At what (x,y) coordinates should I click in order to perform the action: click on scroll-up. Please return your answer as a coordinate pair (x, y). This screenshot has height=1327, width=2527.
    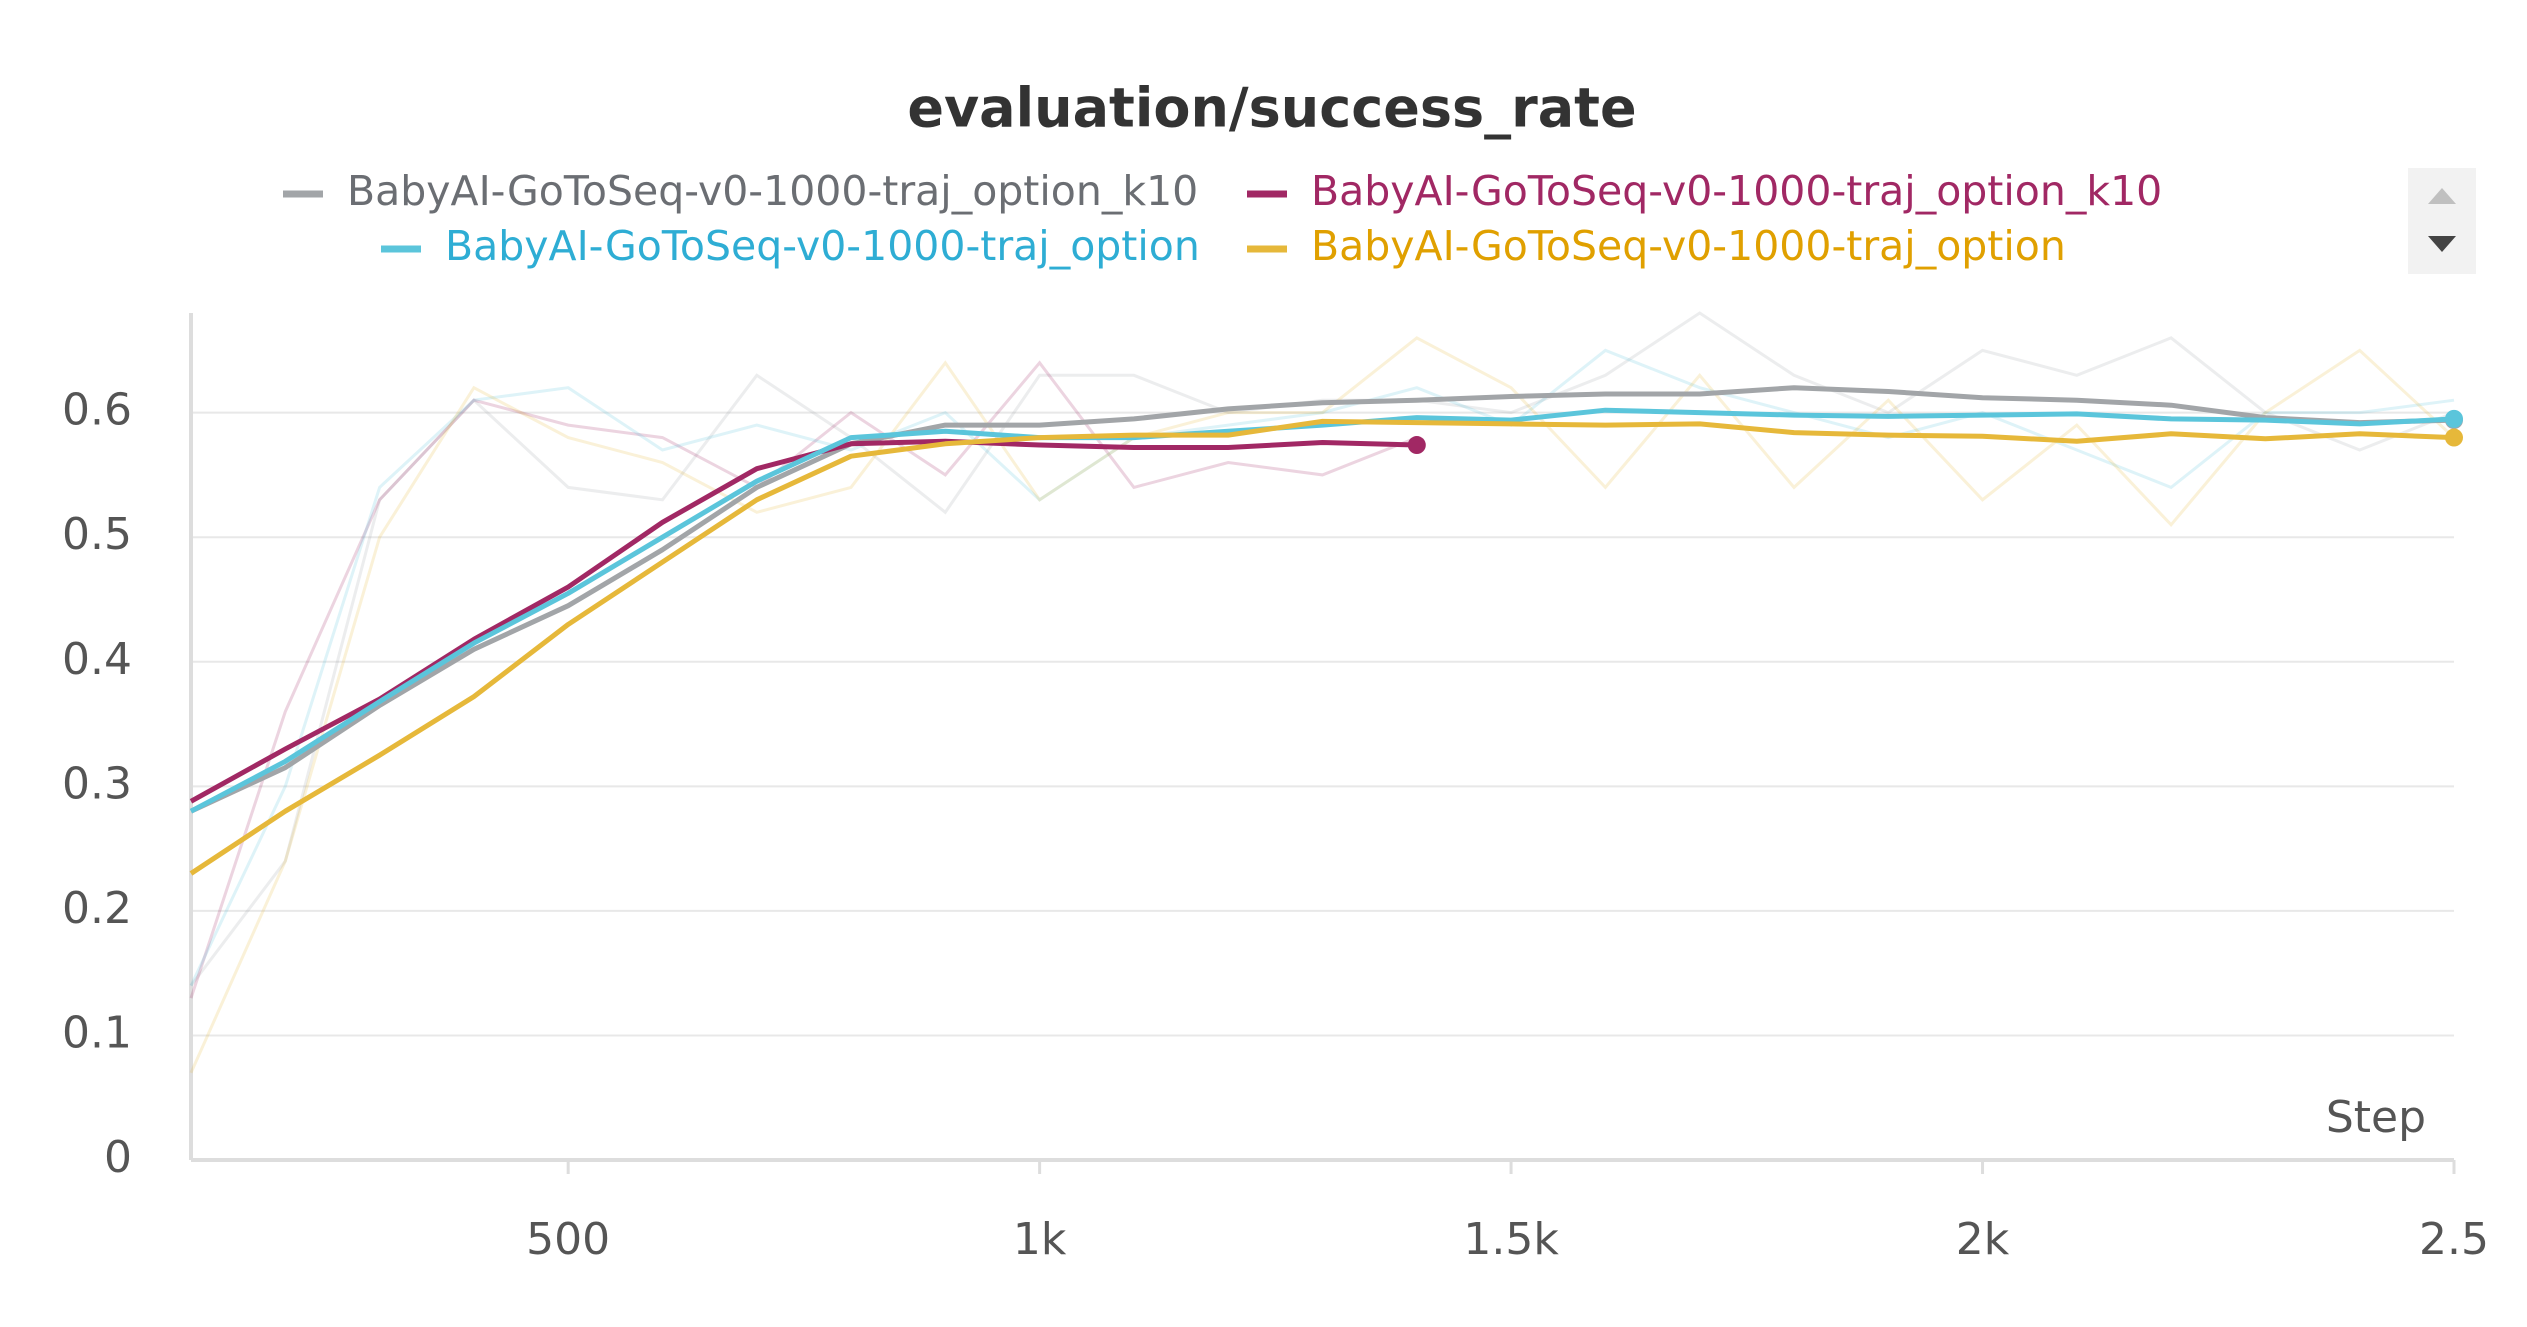
    Looking at the image, I should click on (2442, 196).